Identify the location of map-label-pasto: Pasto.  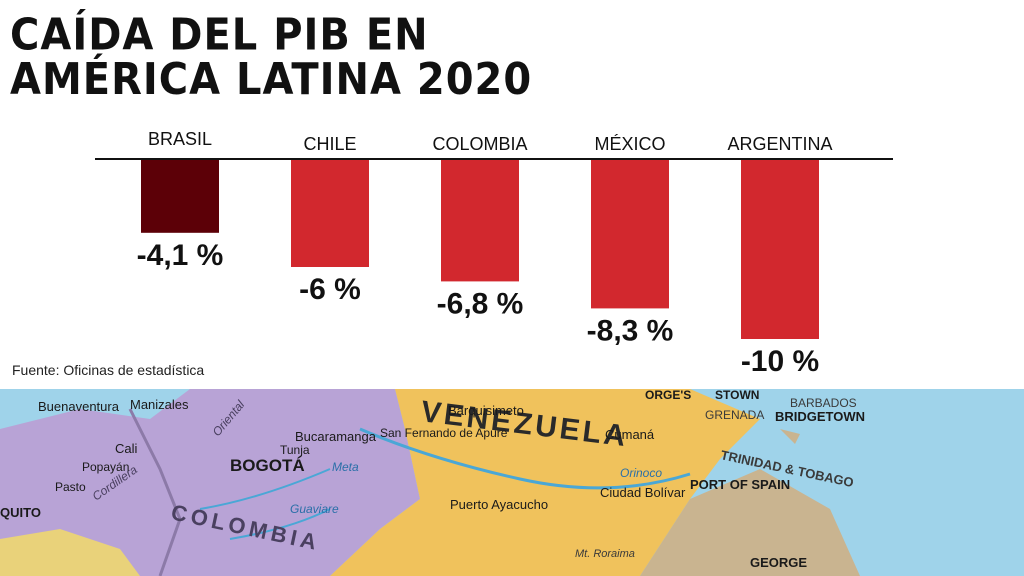
(70, 487).